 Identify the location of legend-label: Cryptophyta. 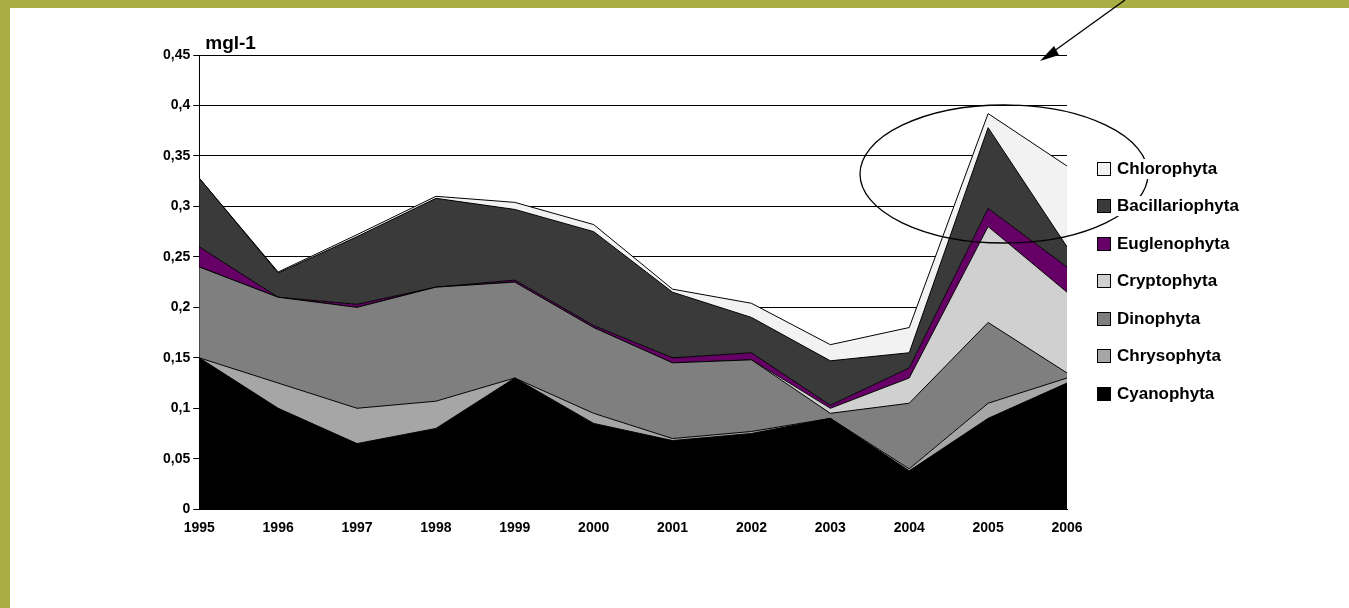
(1167, 281).